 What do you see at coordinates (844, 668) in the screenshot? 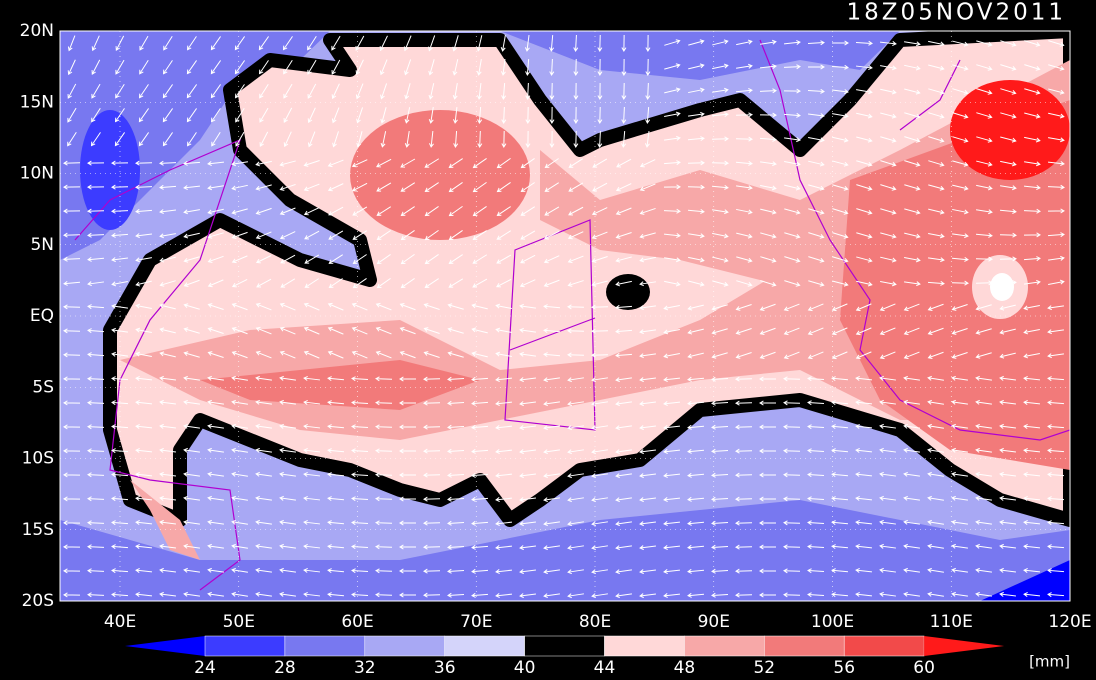
I see `colorbar-tick-label: 56` at bounding box center [844, 668].